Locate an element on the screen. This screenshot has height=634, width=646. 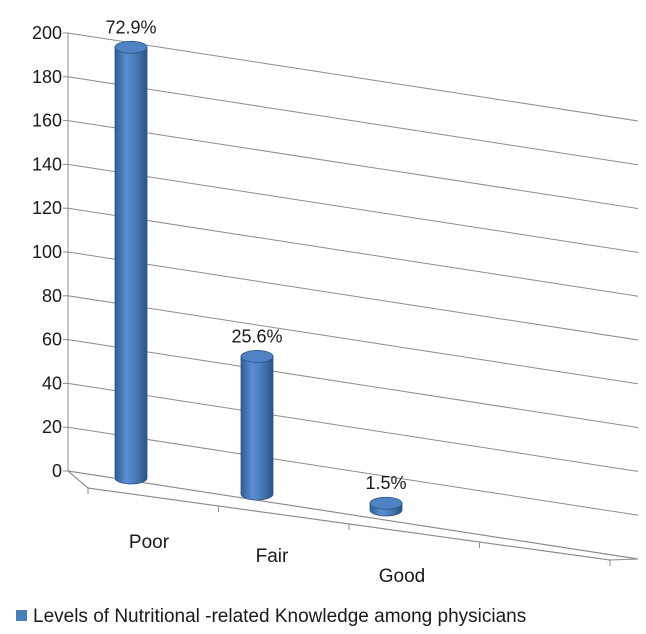
y-tick-label: 140 is located at coordinates (47, 164).